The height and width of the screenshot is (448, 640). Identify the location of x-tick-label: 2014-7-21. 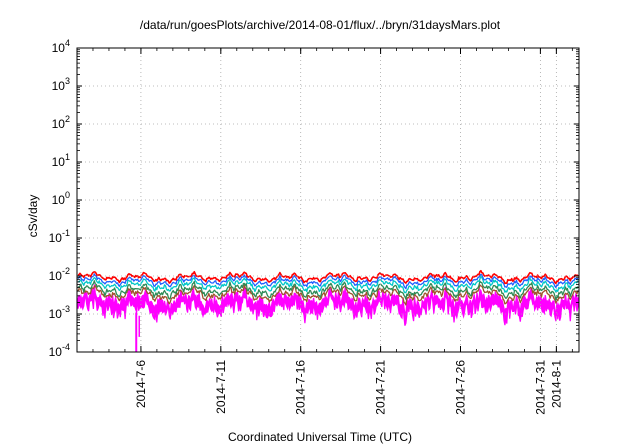
(381, 387).